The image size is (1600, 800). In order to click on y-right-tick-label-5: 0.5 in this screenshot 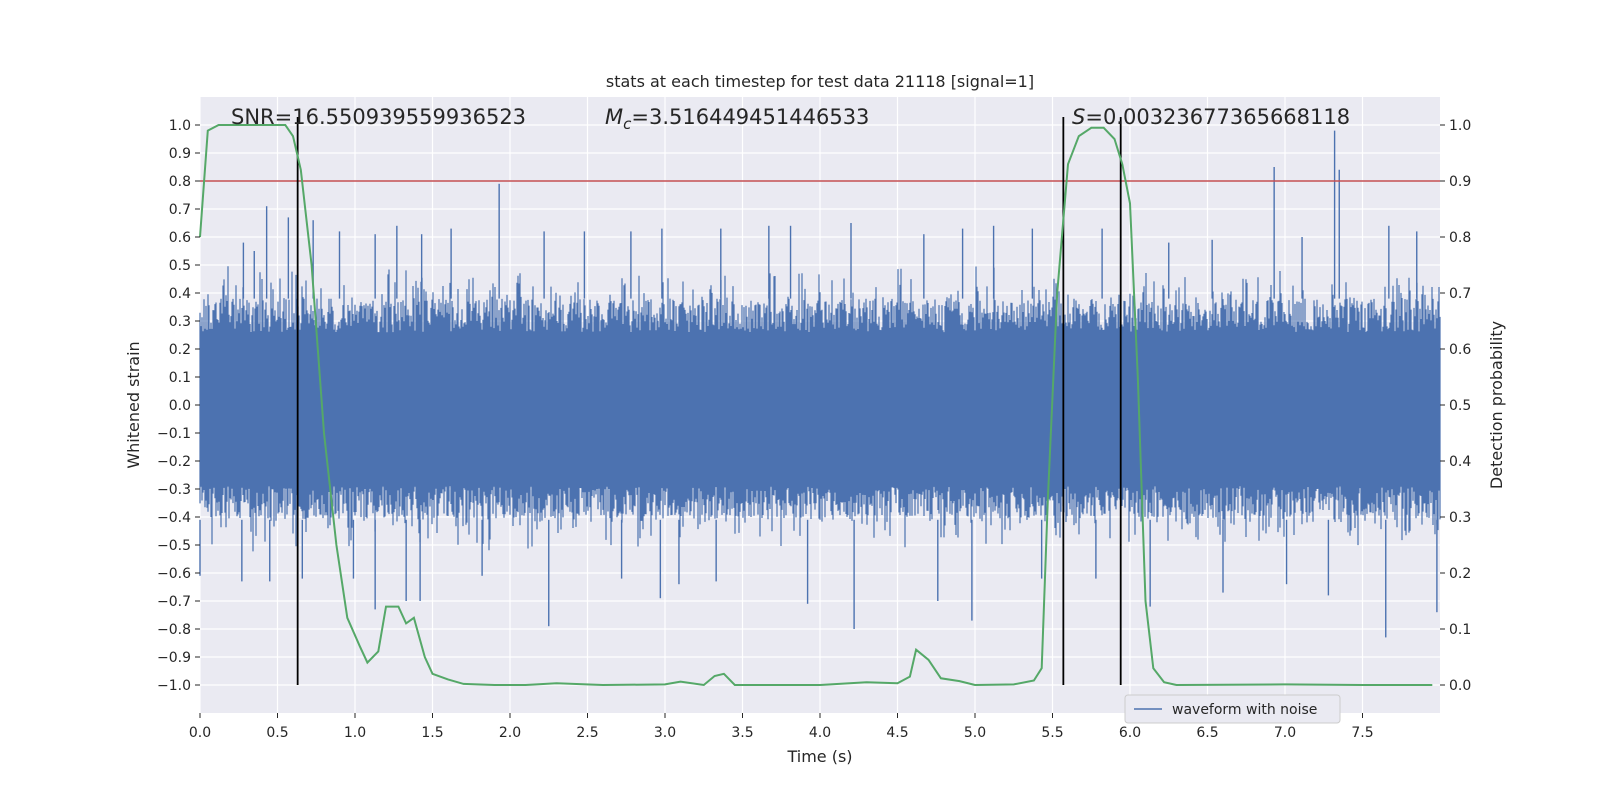, I will do `click(1460, 406)`.